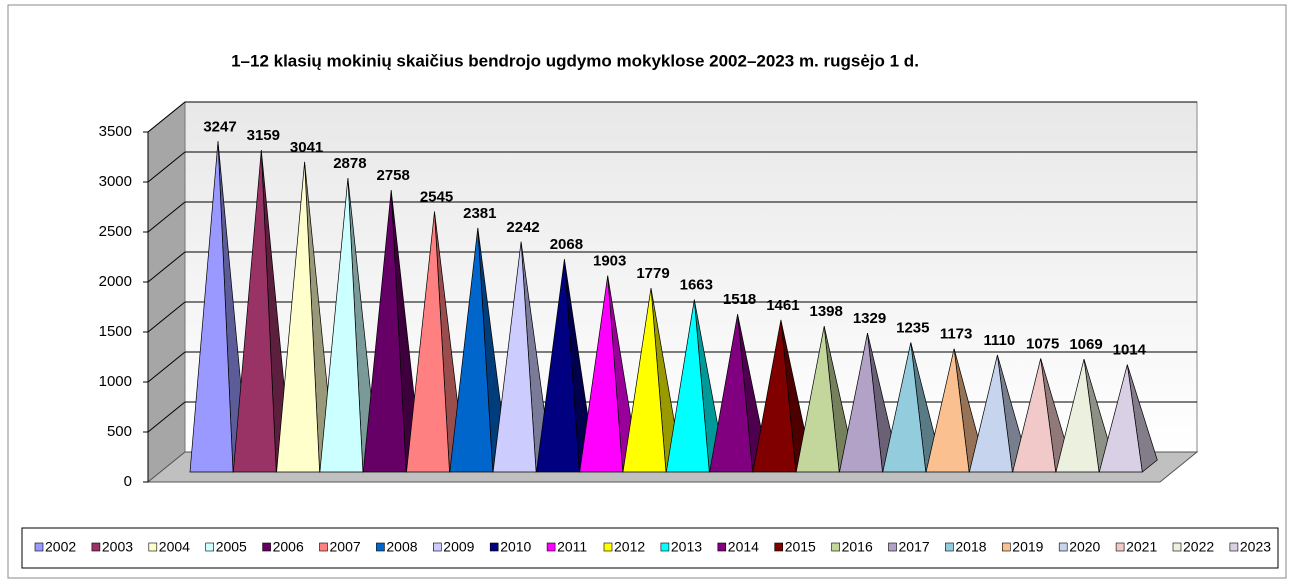 The height and width of the screenshot is (586, 1294). I want to click on value-label: 1235, so click(912, 327).